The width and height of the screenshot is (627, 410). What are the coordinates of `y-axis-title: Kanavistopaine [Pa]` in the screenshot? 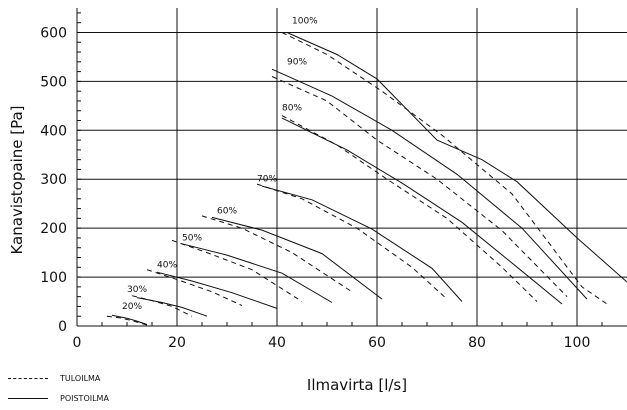 It's located at (17, 179).